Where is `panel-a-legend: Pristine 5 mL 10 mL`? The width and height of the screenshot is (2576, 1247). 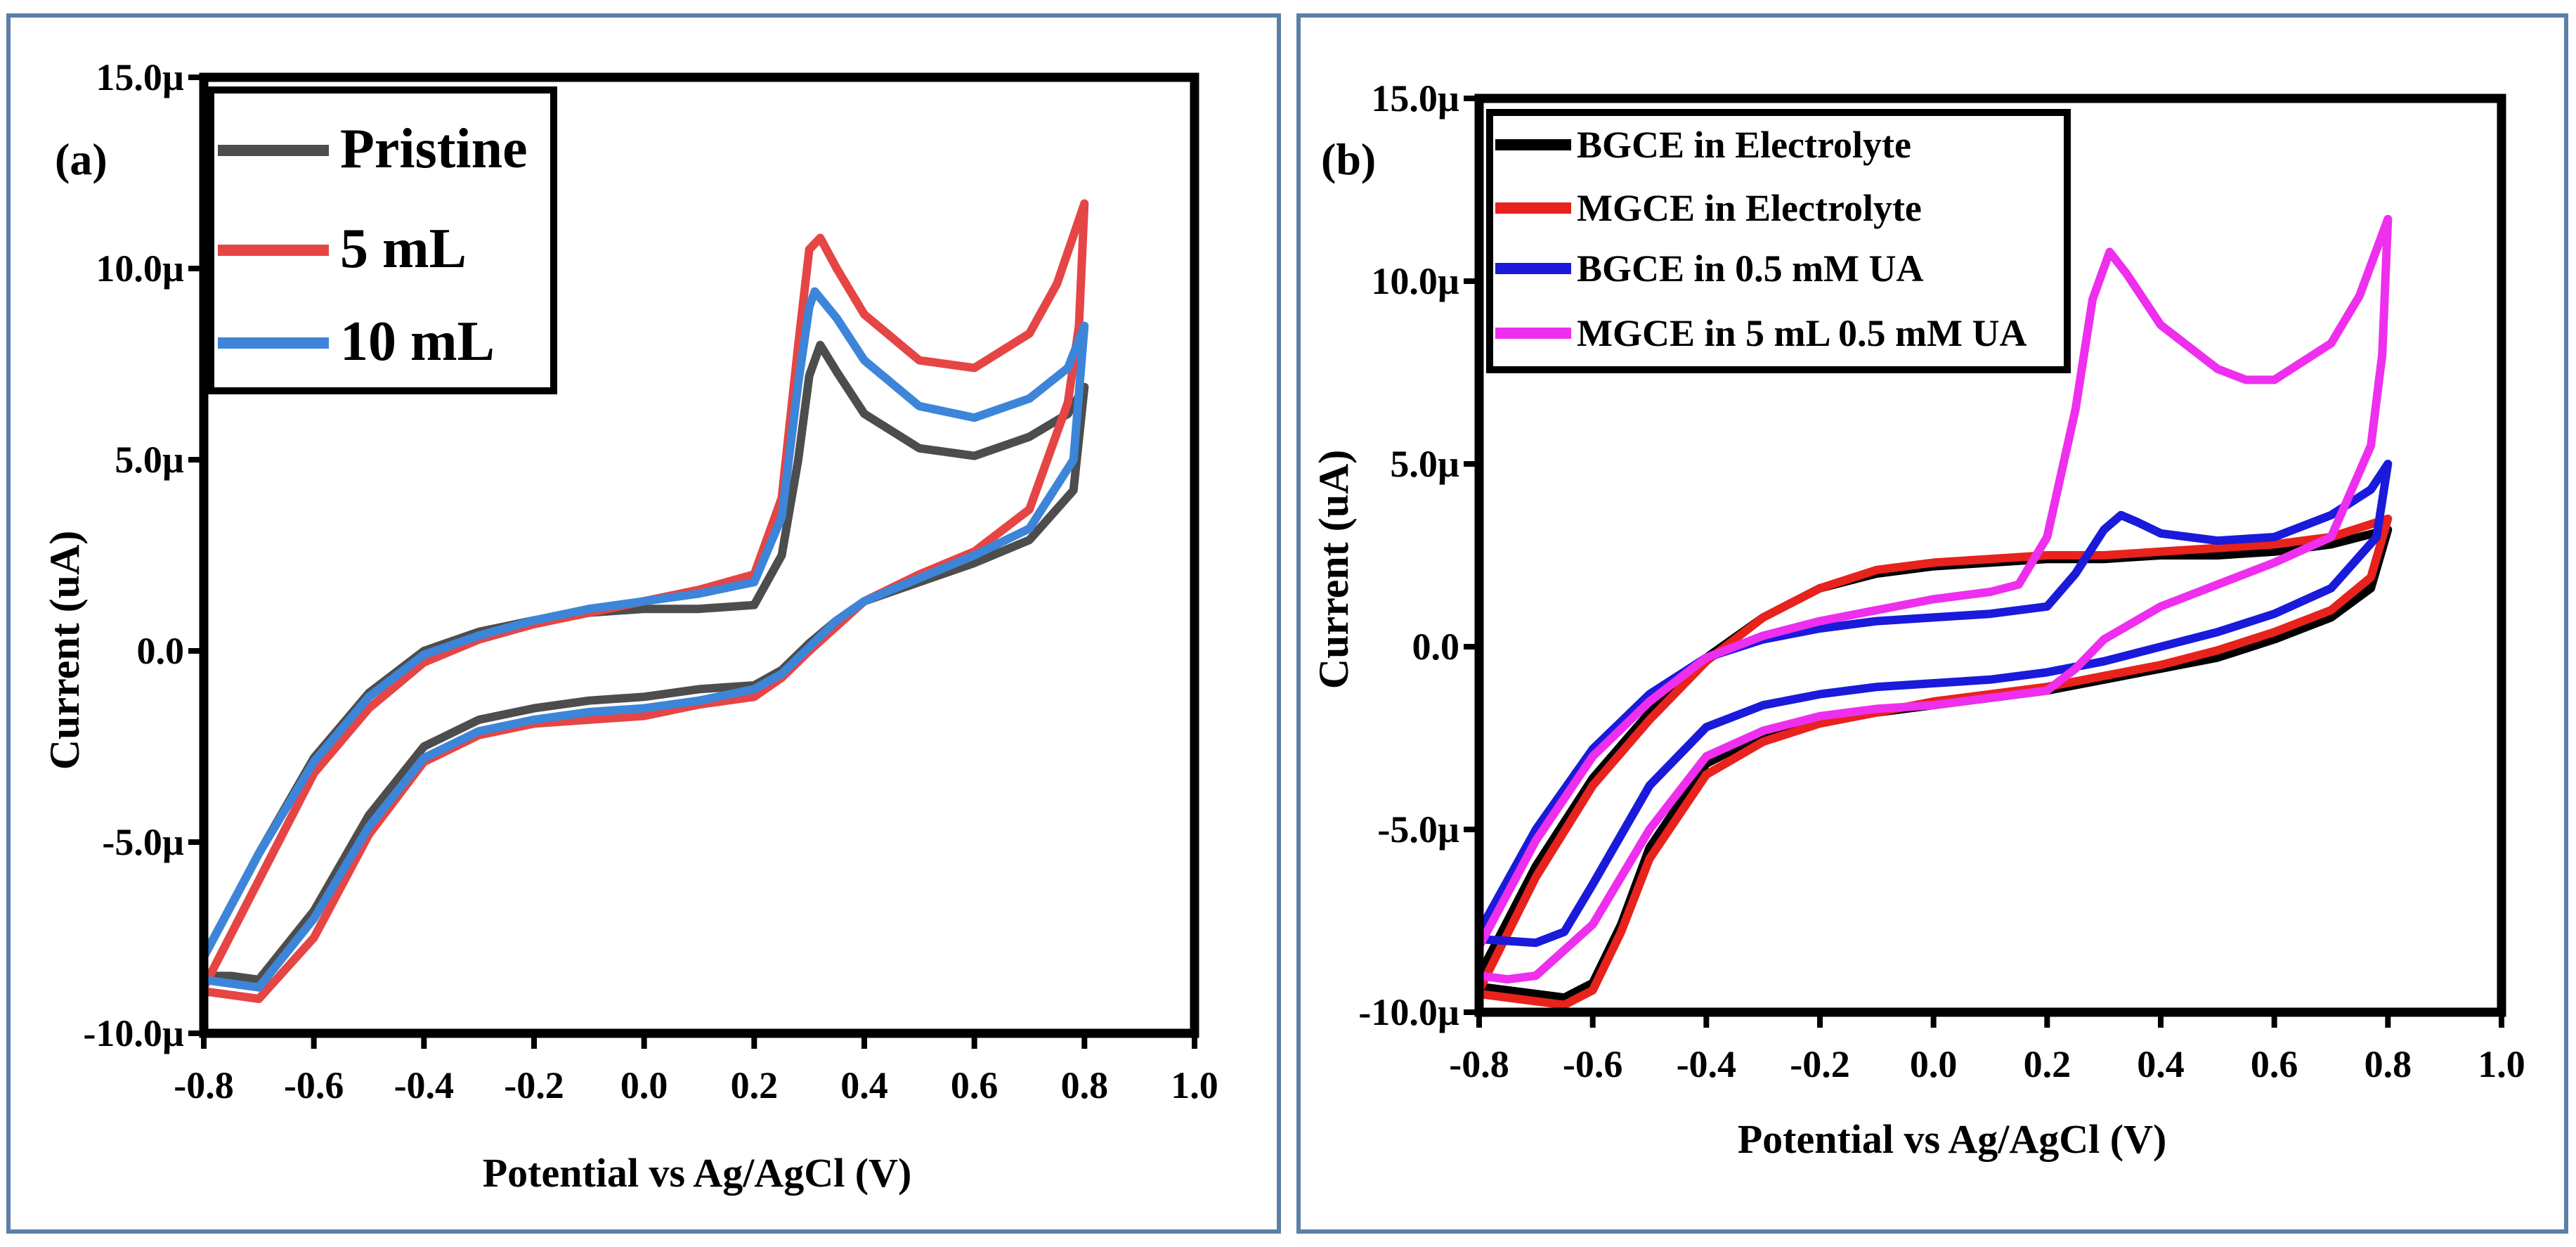
panel-a-legend: Pristine 5 mL 10 mL is located at coordinates (382, 240).